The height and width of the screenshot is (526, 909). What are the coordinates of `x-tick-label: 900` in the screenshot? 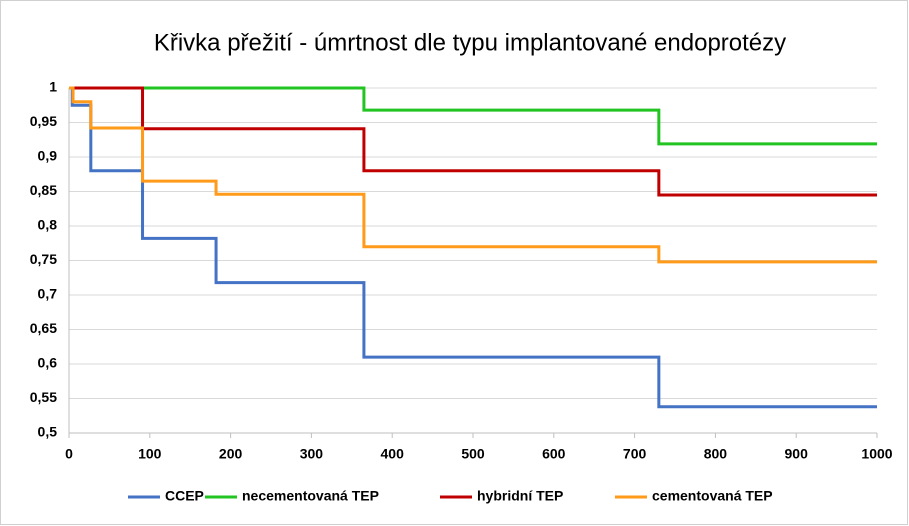 It's located at (797, 454).